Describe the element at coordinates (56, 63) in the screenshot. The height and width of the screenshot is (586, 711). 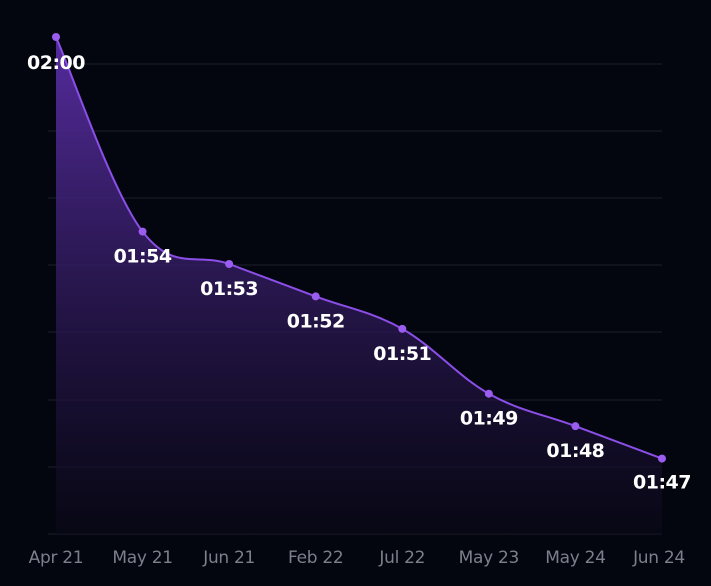
I see `data-label: 02:00` at that location.